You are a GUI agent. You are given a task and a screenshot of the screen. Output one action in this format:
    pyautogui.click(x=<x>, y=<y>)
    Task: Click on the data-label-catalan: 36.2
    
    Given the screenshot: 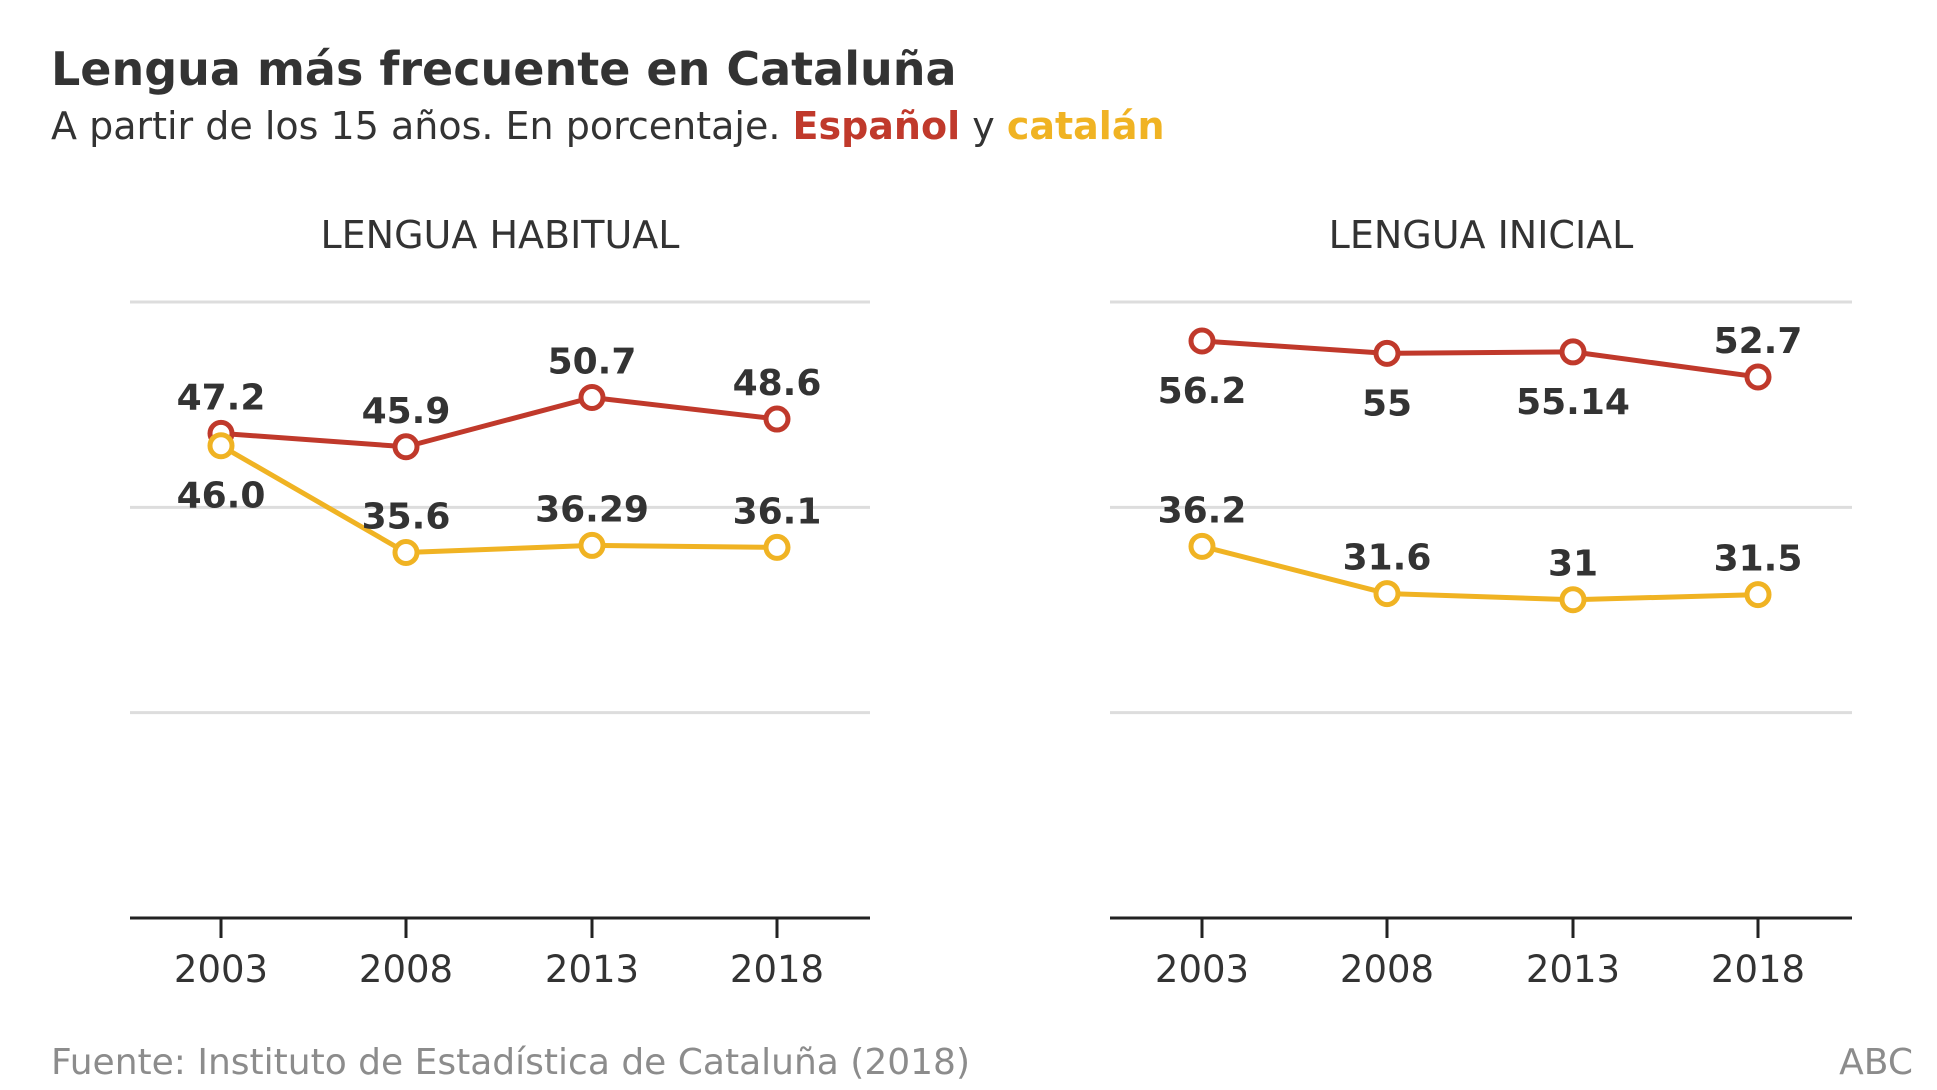 What is the action you would take?
    pyautogui.click(x=1202, y=510)
    